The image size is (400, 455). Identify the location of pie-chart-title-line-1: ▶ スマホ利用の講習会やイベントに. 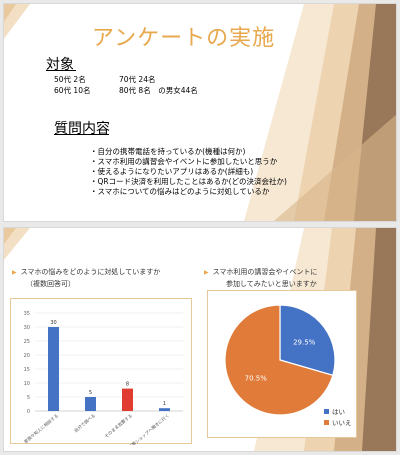
(261, 272).